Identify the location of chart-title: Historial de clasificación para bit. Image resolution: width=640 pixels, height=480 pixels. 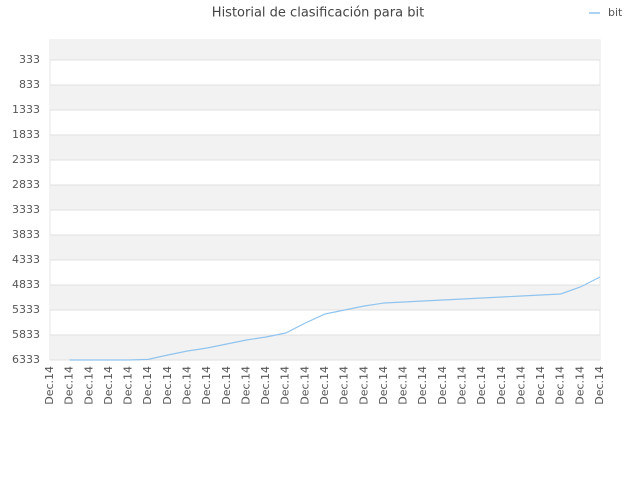
(318, 13).